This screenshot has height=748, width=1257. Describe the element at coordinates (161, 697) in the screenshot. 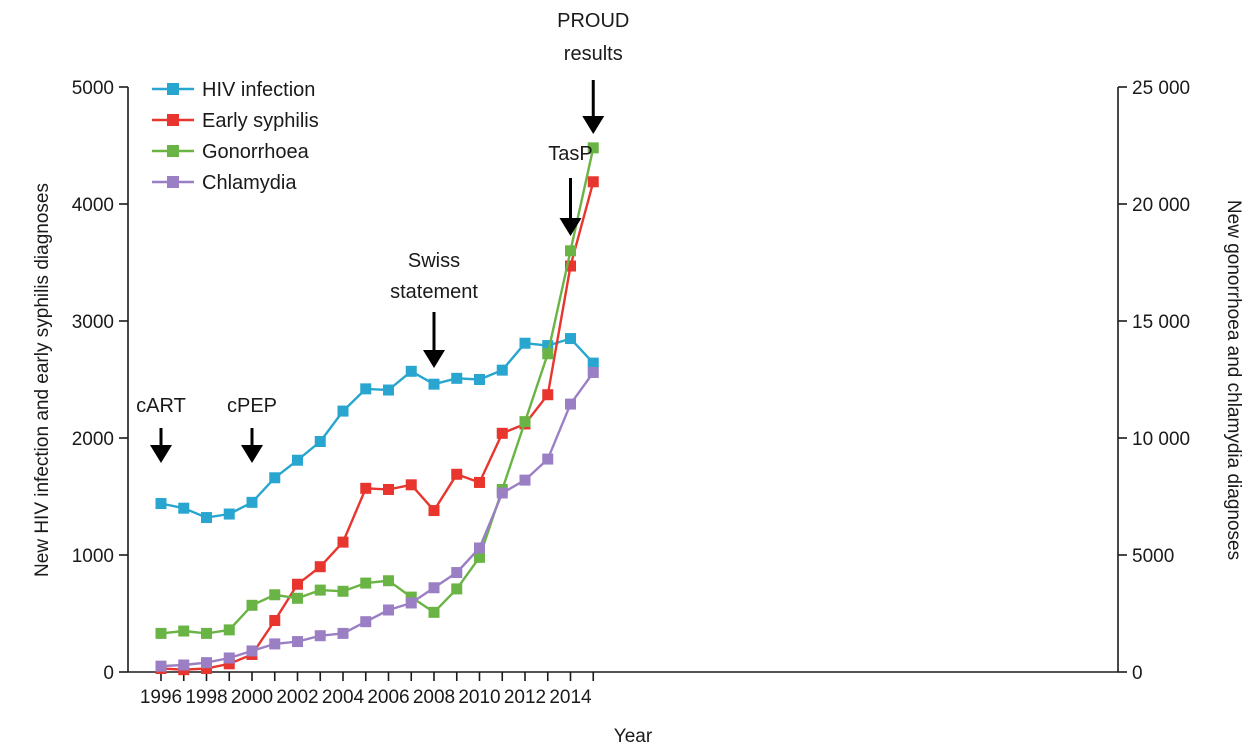

I see `x-tick-label: 1996` at that location.